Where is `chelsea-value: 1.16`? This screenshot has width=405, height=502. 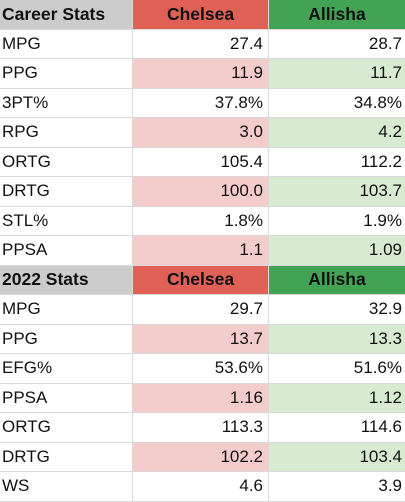
chelsea-value: 1.16 is located at coordinates (201, 397).